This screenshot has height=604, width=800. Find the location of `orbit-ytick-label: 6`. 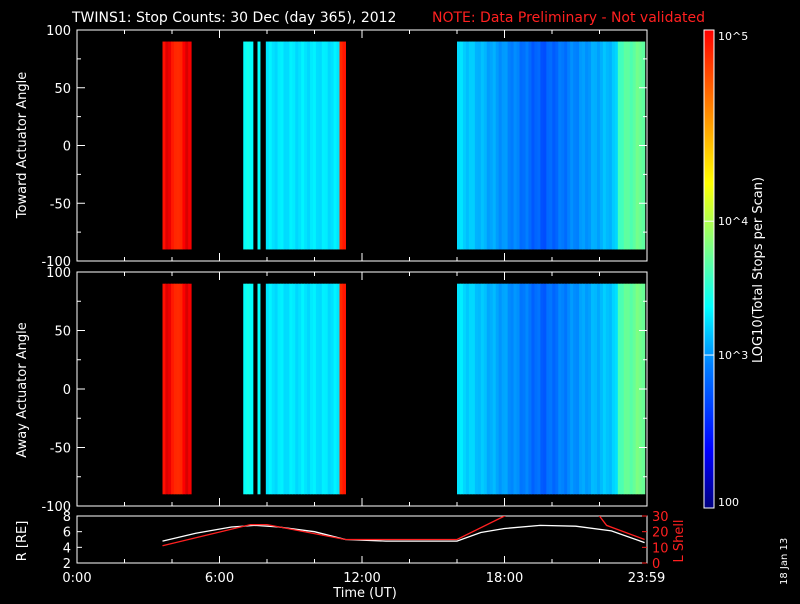

orbit-ytick-label: 6 is located at coordinates (67, 533).